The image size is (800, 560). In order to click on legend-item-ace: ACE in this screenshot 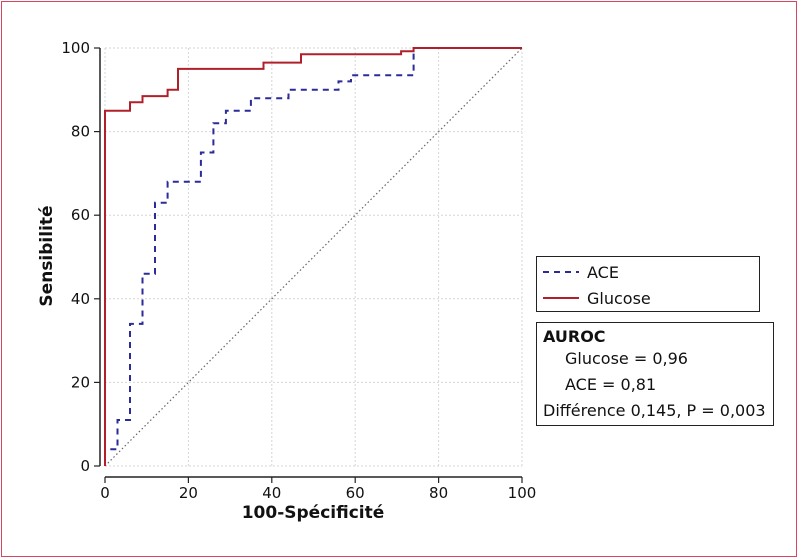, I will do `click(581, 272)`.